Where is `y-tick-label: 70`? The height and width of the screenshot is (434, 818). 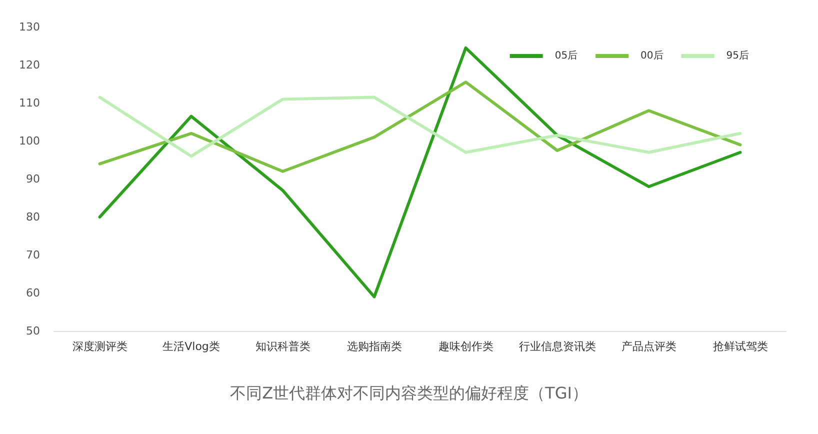 y-tick-label: 70 is located at coordinates (33, 255).